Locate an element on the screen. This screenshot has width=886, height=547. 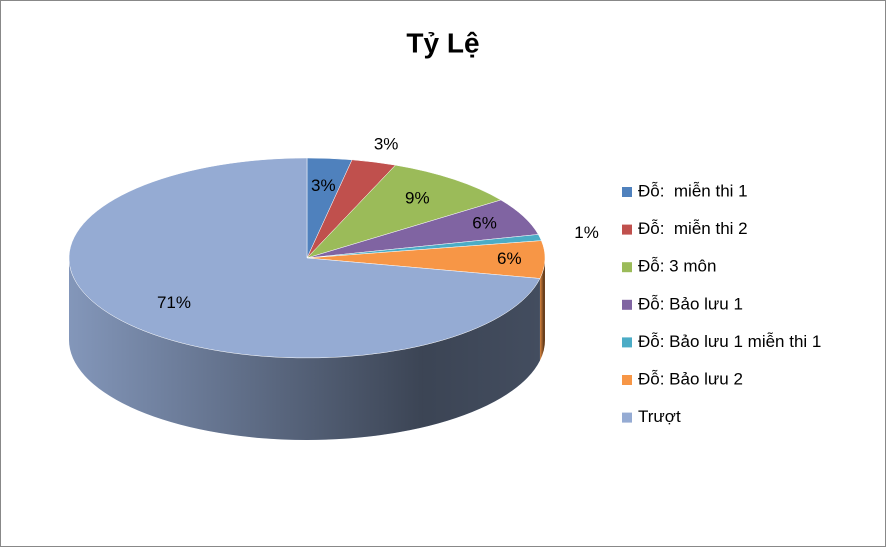
data-label: 1% is located at coordinates (586, 232).